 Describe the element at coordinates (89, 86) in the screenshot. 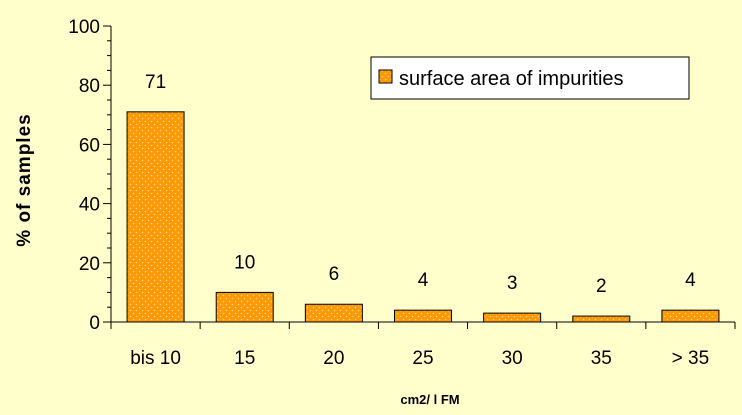

I see `y-tick-label: 80` at that location.